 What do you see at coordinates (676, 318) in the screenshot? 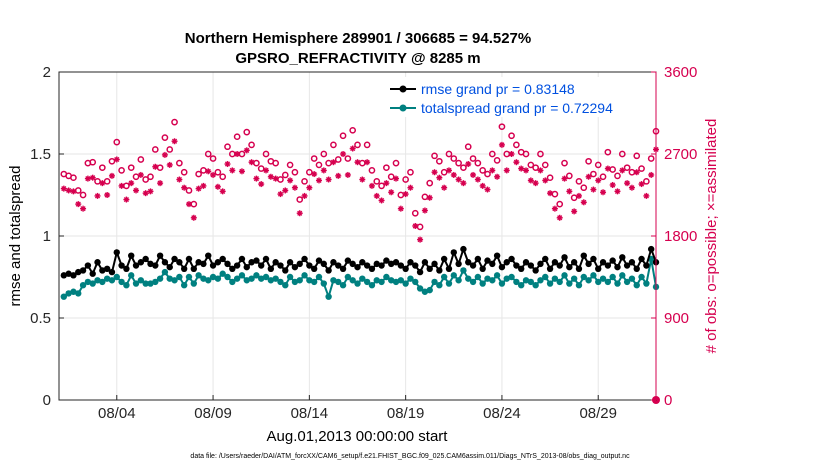
I see `y-right-tick-label: 900` at bounding box center [676, 318].